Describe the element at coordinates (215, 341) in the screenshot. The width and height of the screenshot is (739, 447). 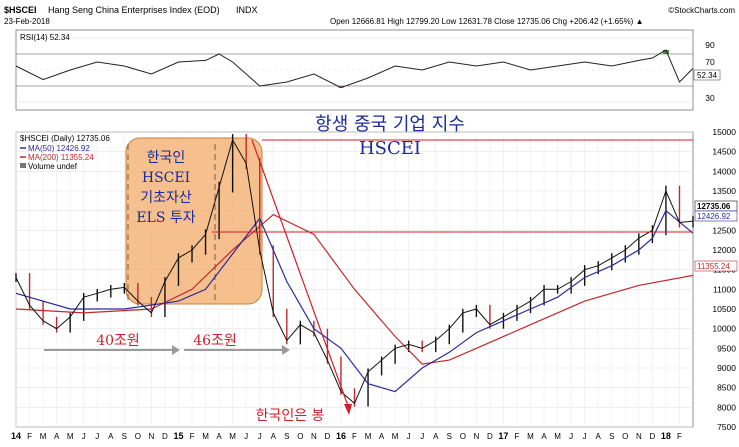
I see `label-46: 46조원` at that location.